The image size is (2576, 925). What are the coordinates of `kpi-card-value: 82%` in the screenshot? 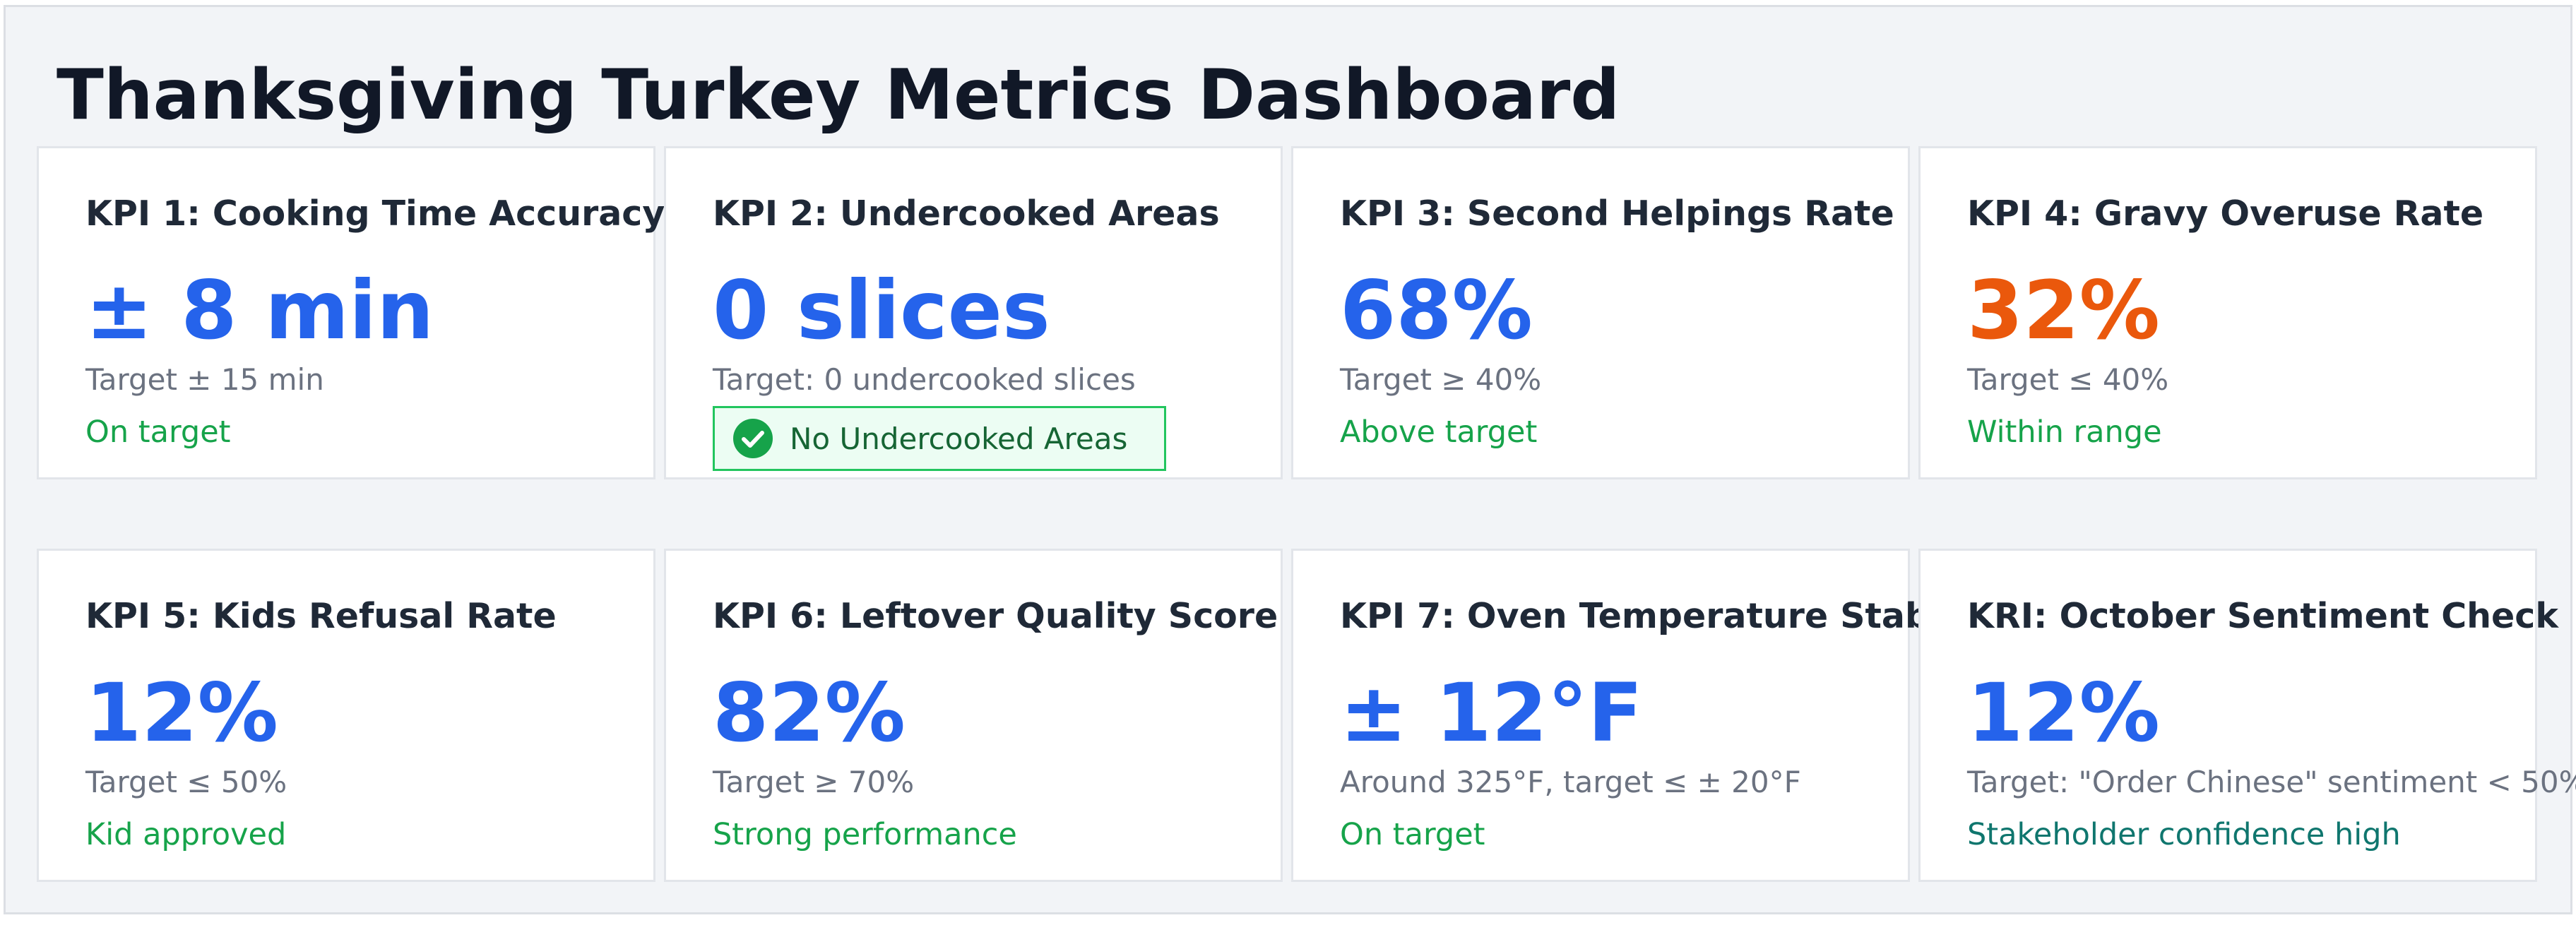 It's located at (809, 713).